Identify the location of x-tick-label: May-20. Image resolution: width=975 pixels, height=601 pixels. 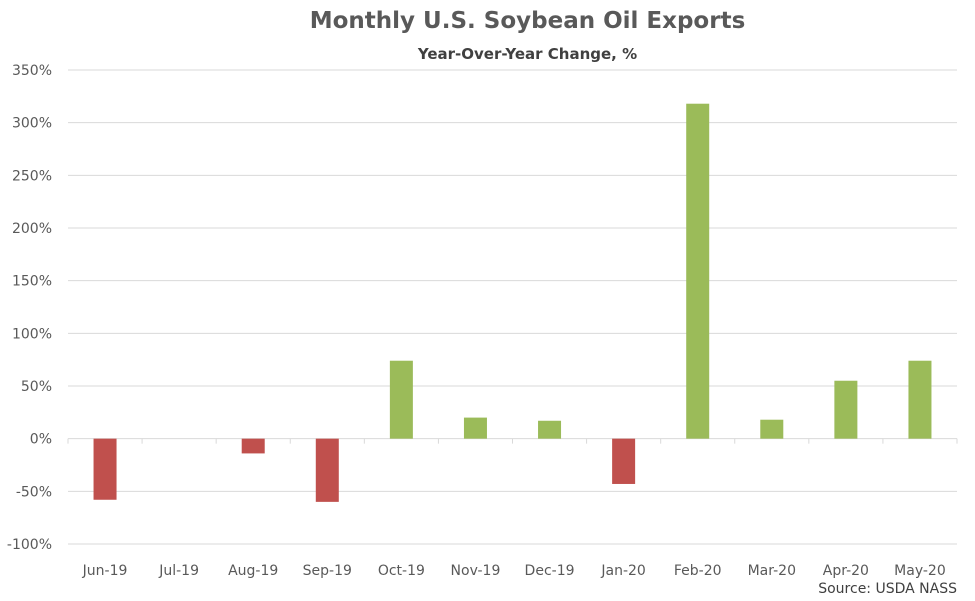
(920, 571).